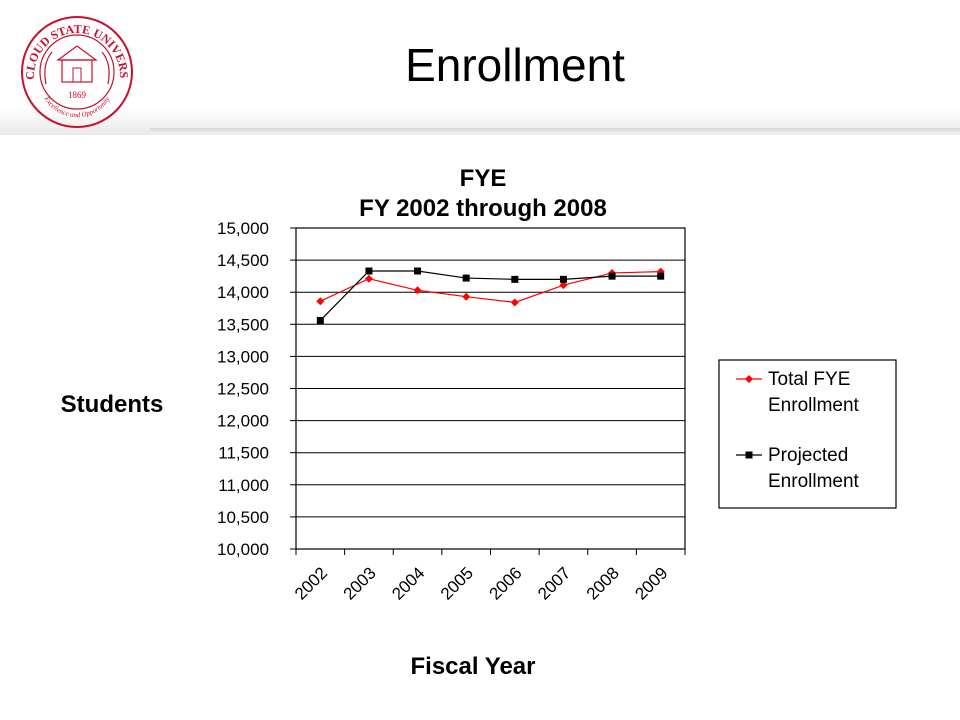 This screenshot has height=720, width=960. I want to click on x-axis-ticks: 2002 2003 2004 2005 2006 2007 2008 2009, so click(488, 576).